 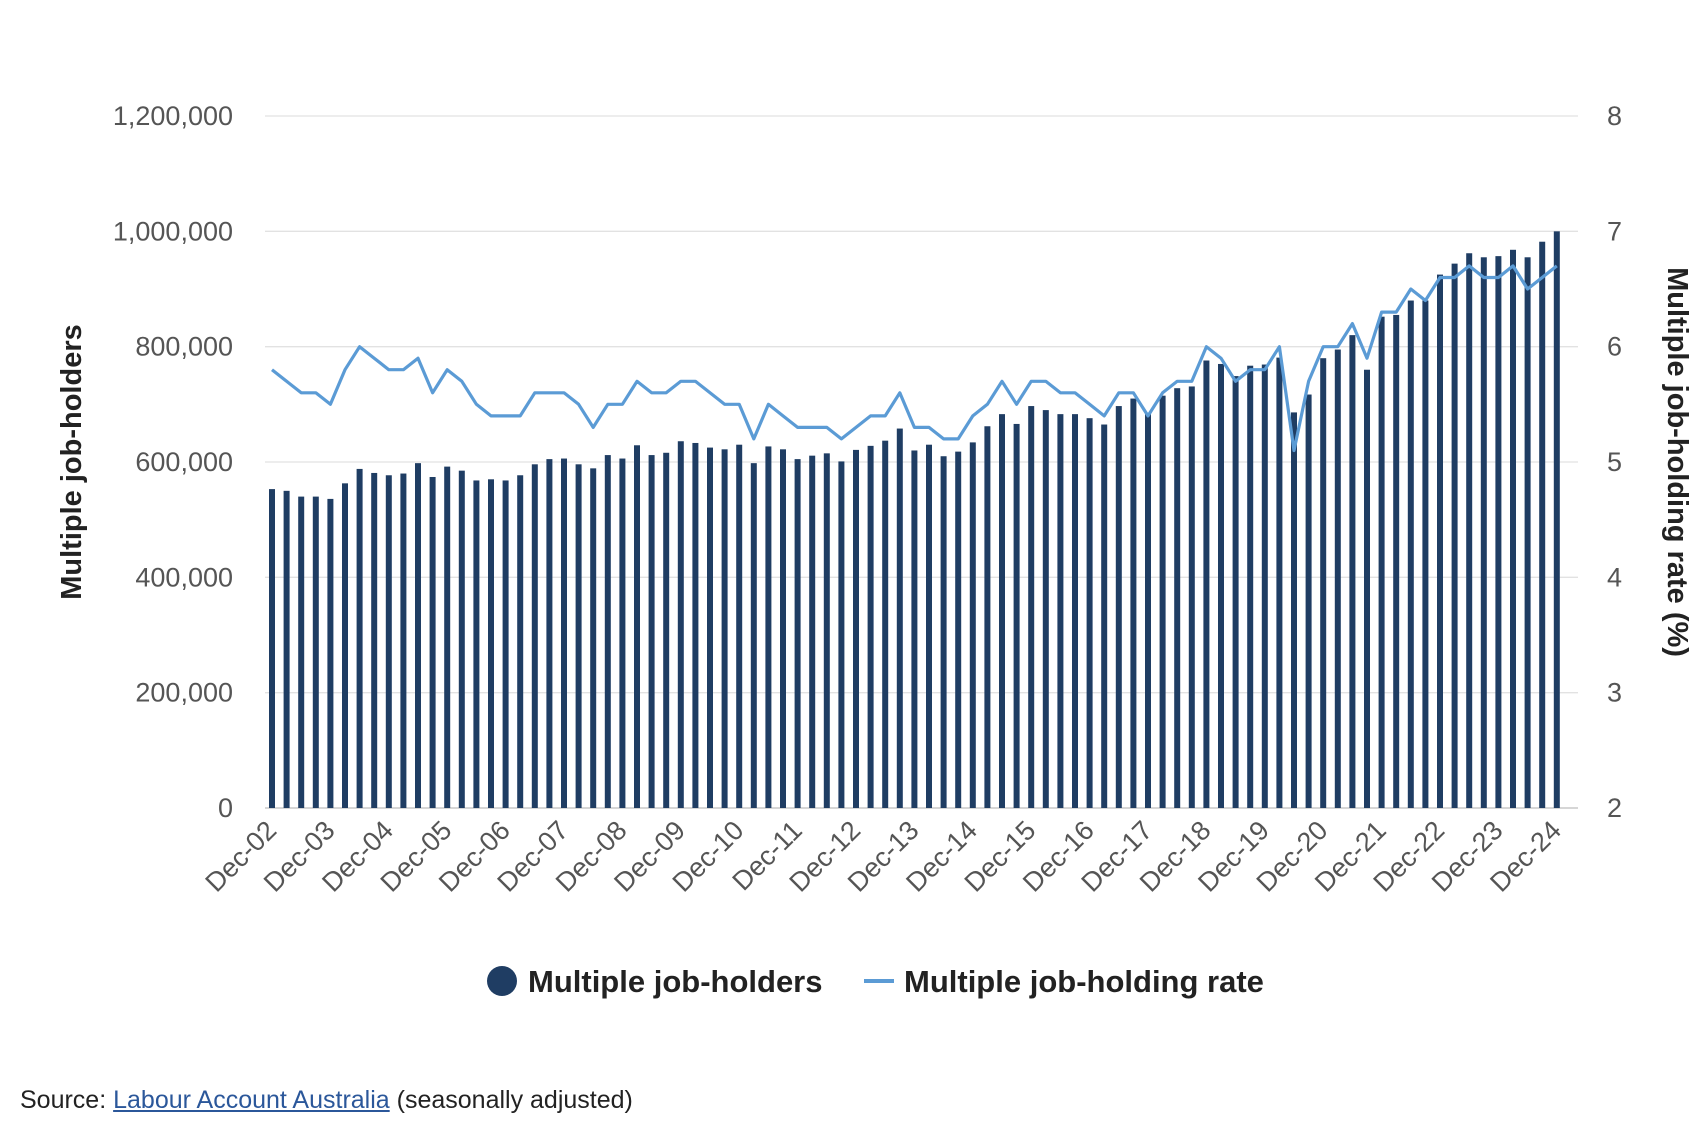 I want to click on legend-label-multiple-job-holding-rate: Multiple job-holding rate, so click(x=1084, y=981).